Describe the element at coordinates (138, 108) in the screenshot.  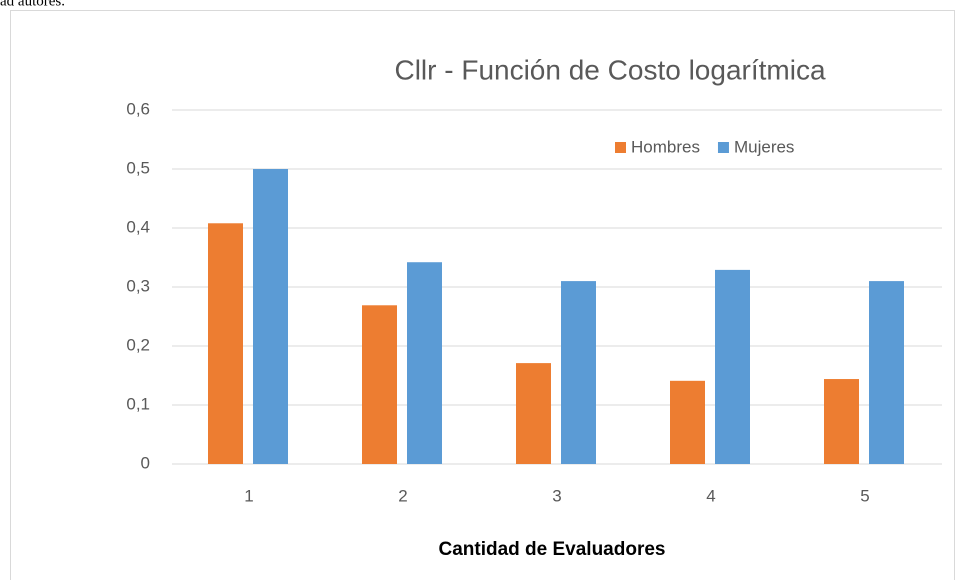
I see `y-tick-label: 0,6` at that location.